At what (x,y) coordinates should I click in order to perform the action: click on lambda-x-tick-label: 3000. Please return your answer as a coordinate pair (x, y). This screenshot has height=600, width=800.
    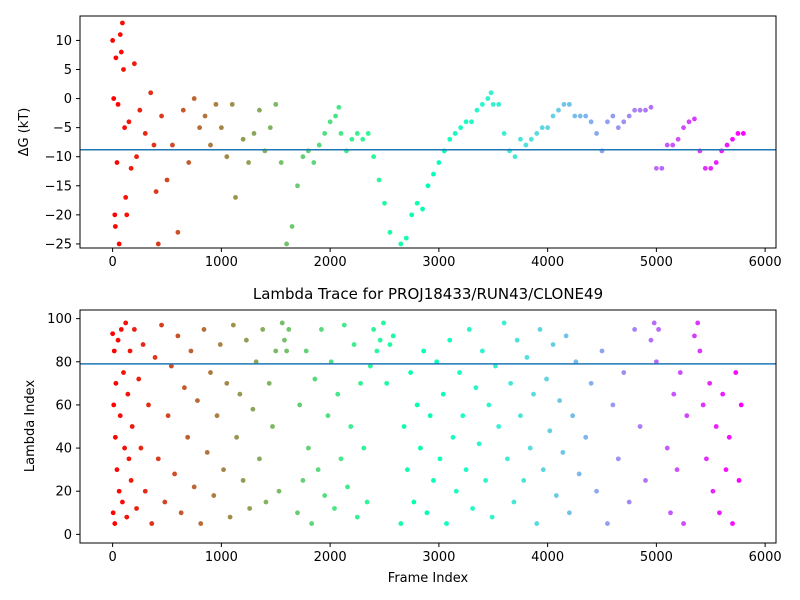
    Looking at the image, I should click on (438, 557).